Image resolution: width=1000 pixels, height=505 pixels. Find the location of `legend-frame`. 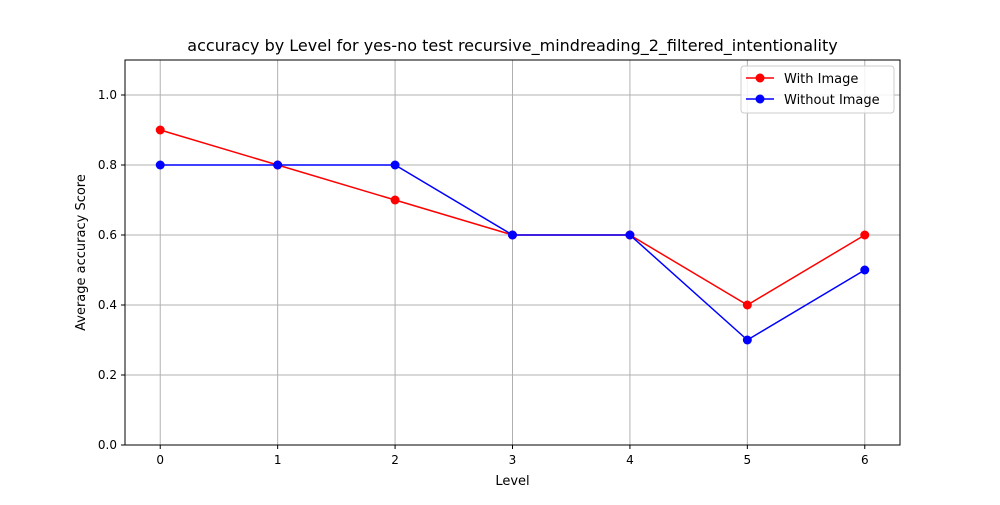

legend-frame is located at coordinates (817, 89).